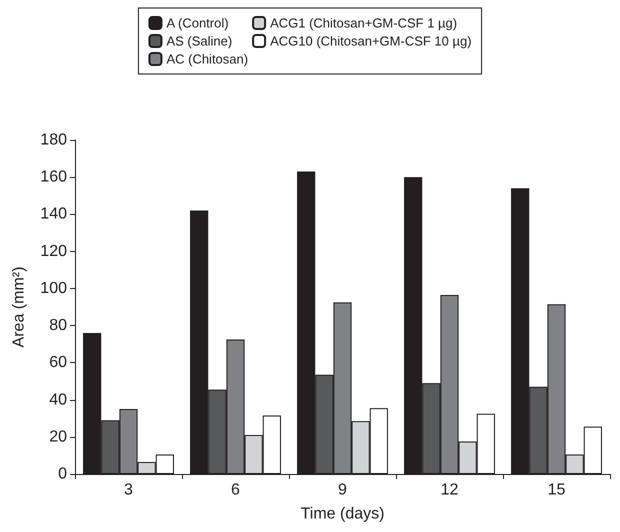 The image size is (620, 532). Describe the element at coordinates (371, 41) in the screenshot. I see `legend-label: ACG10 (Chitosan+GM-CSF 10 µg)` at that location.